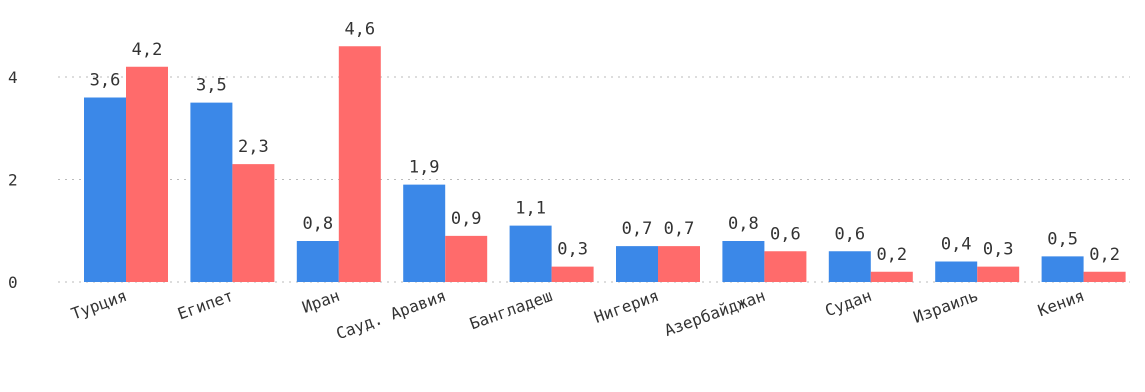 This screenshot has height=392, width=1145. Describe the element at coordinates (530, 209) in the screenshot. I see `data-label: 1,1` at that location.